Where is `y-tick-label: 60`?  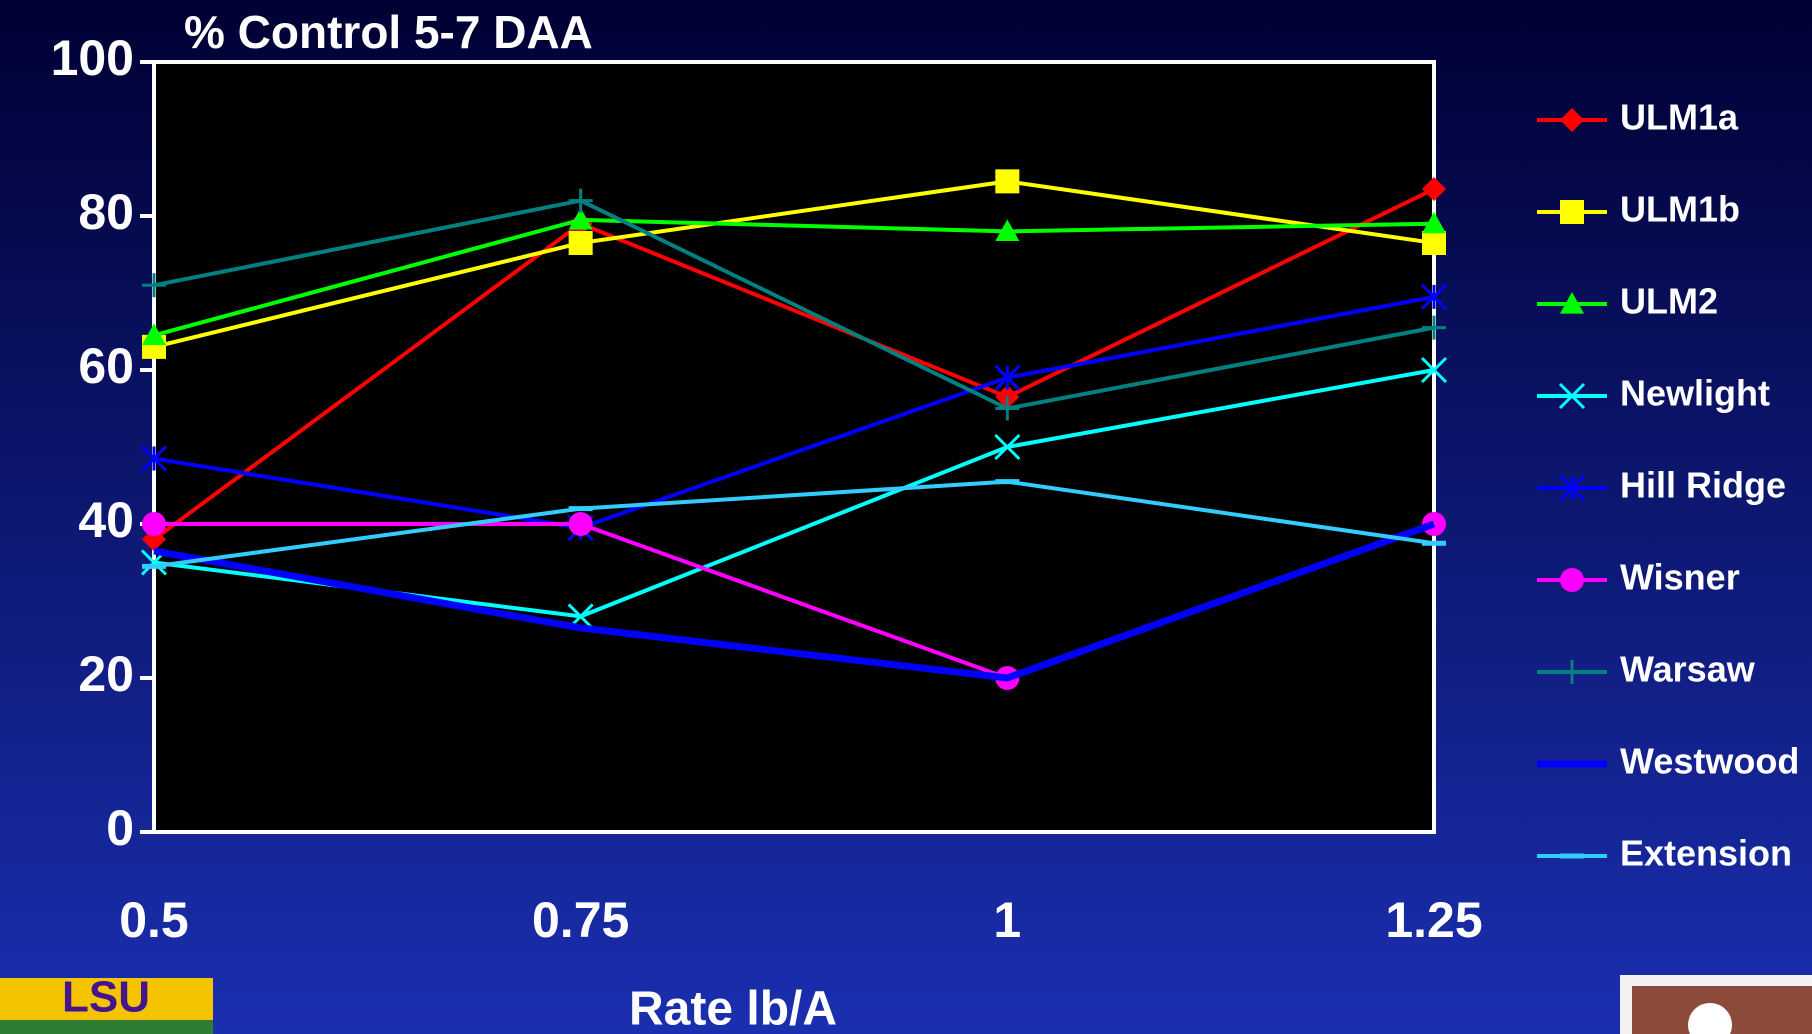 y-tick-label: 60 is located at coordinates (106, 366).